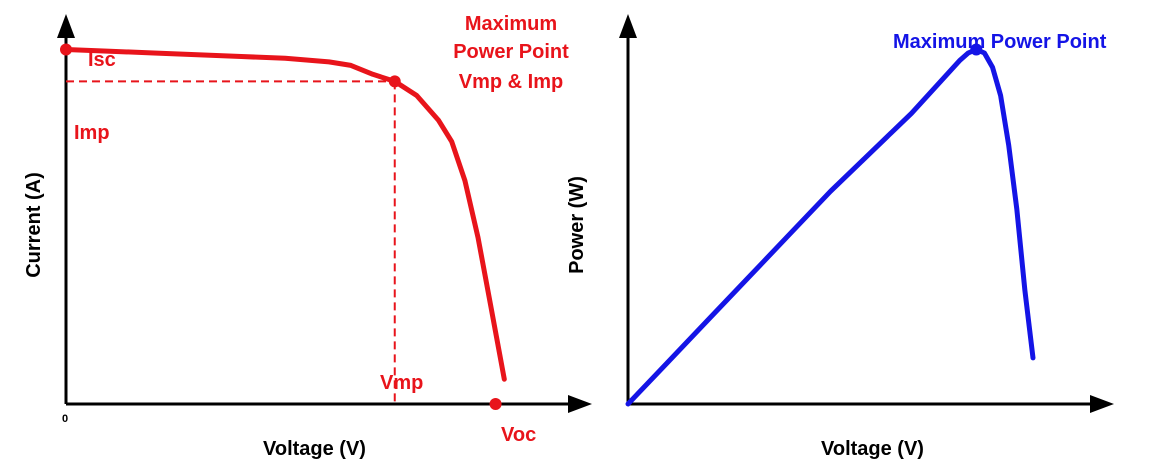 This screenshot has width=1159, height=464. I want to click on iv-y-axis-label: Current (A), so click(34, 225).